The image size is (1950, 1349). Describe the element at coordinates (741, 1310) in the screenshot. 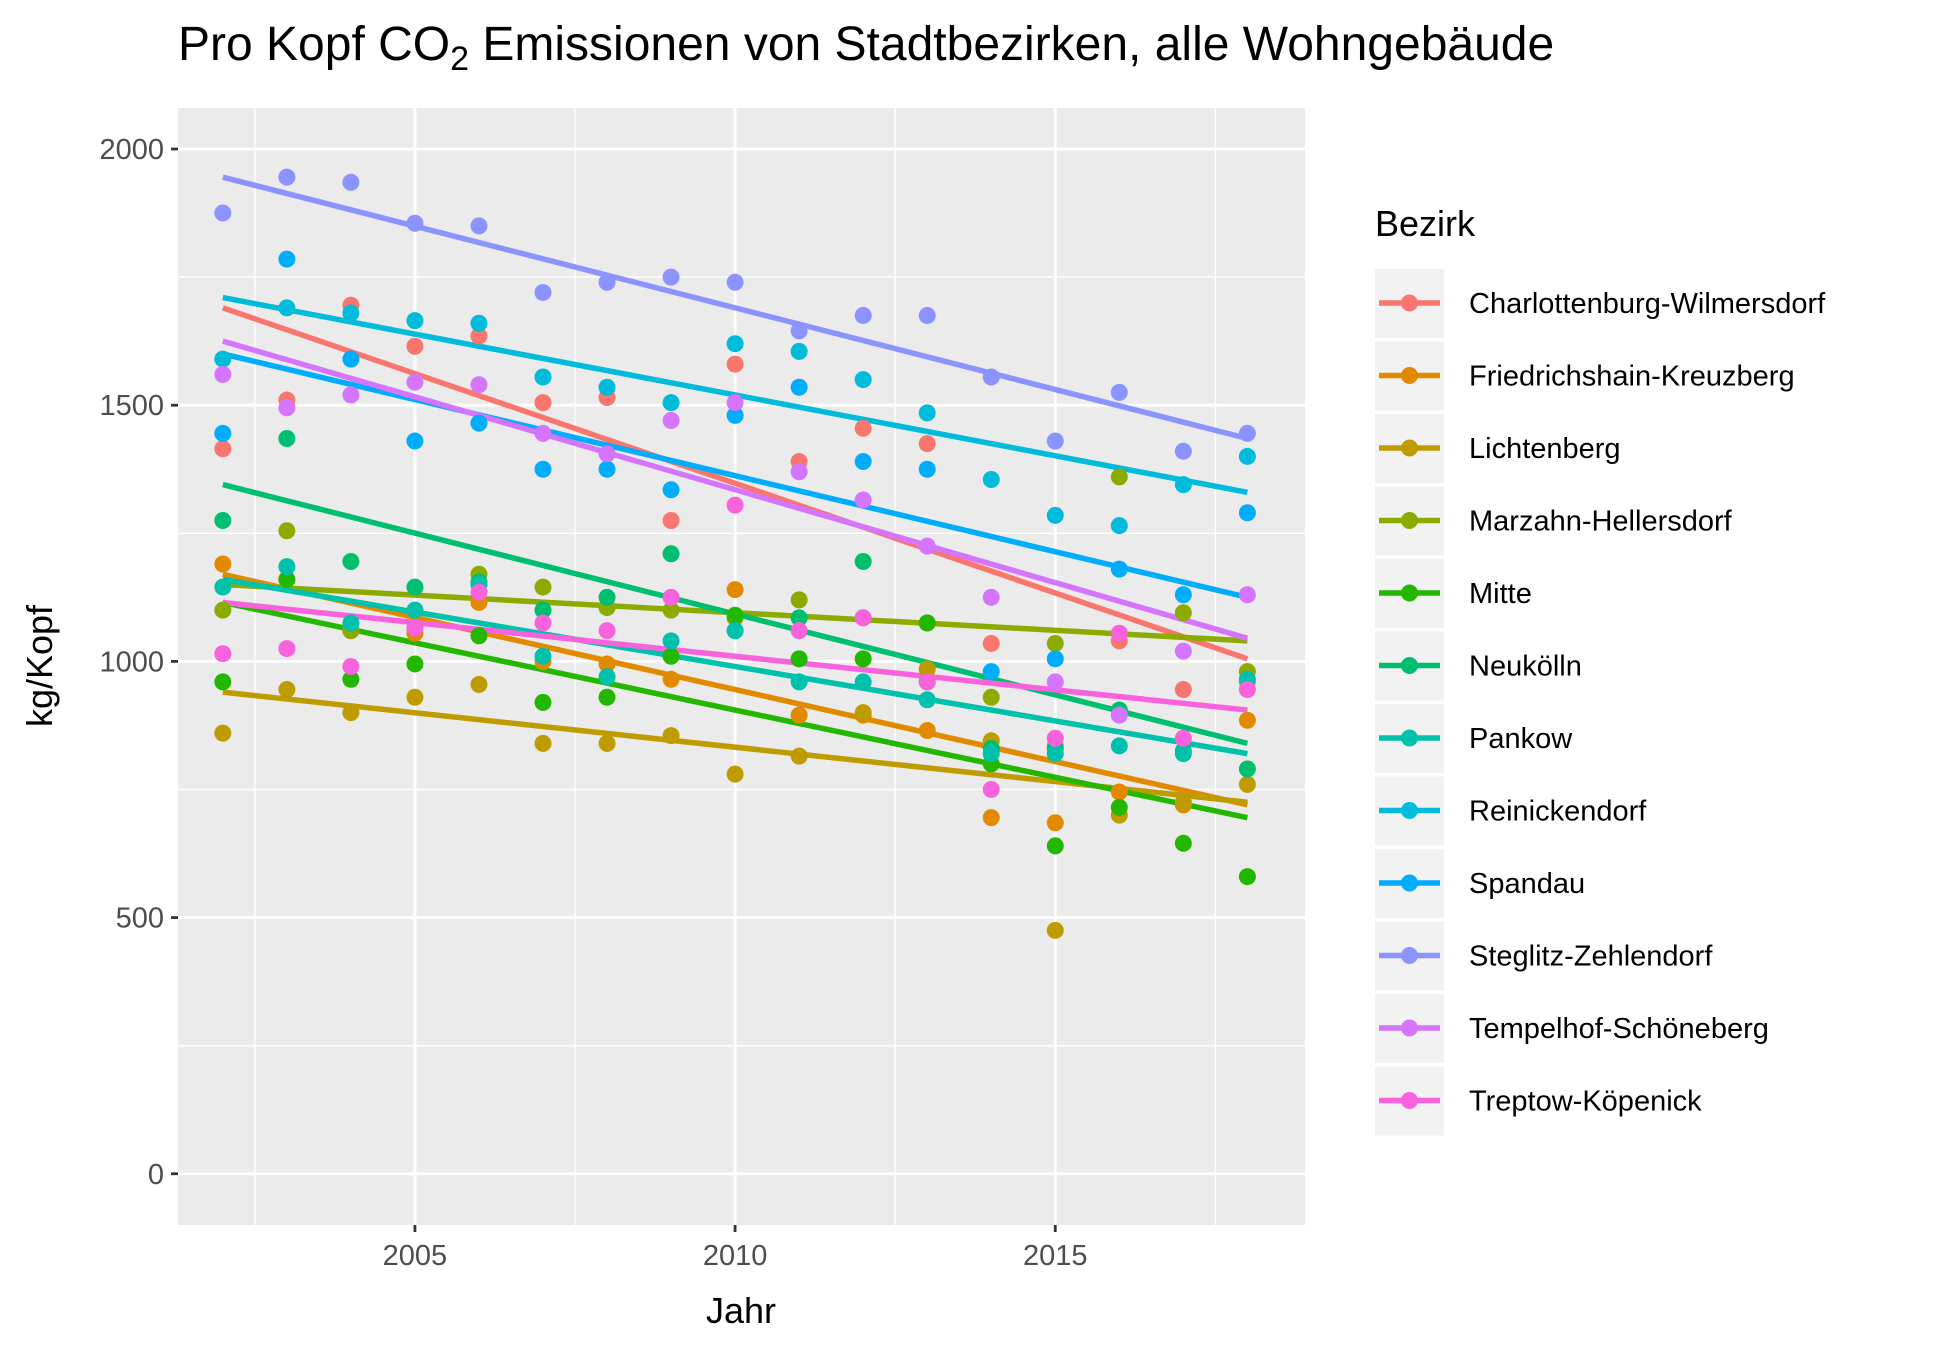

I see `x-axis-title: Jahr` at that location.